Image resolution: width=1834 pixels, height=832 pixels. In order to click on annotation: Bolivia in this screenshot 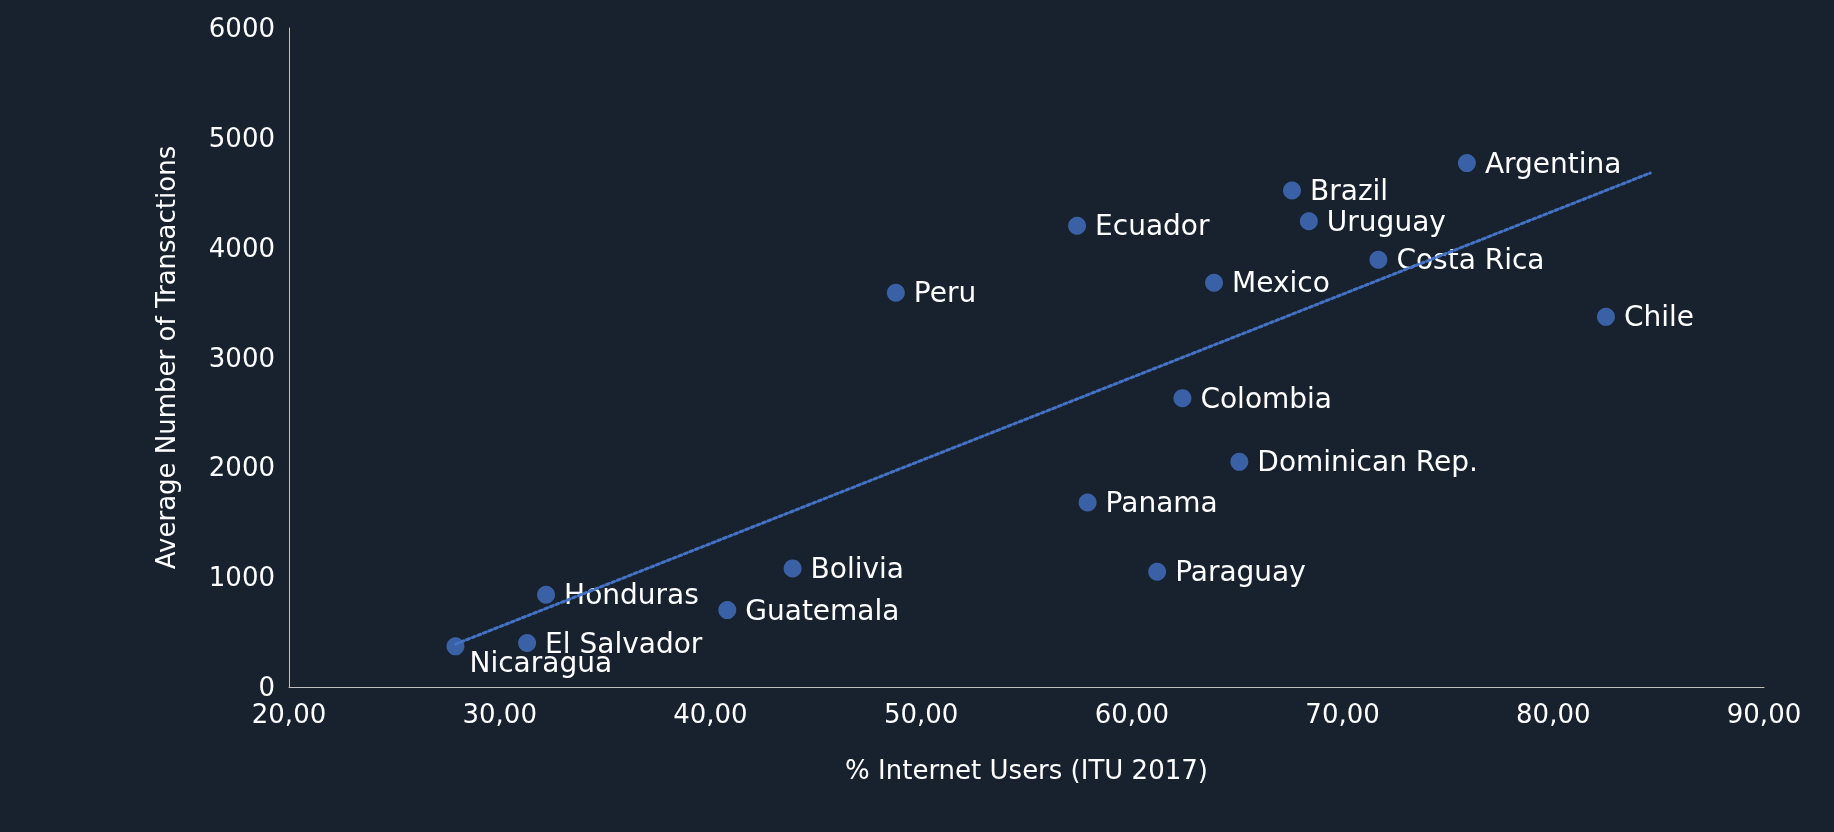, I will do `click(857, 568)`.